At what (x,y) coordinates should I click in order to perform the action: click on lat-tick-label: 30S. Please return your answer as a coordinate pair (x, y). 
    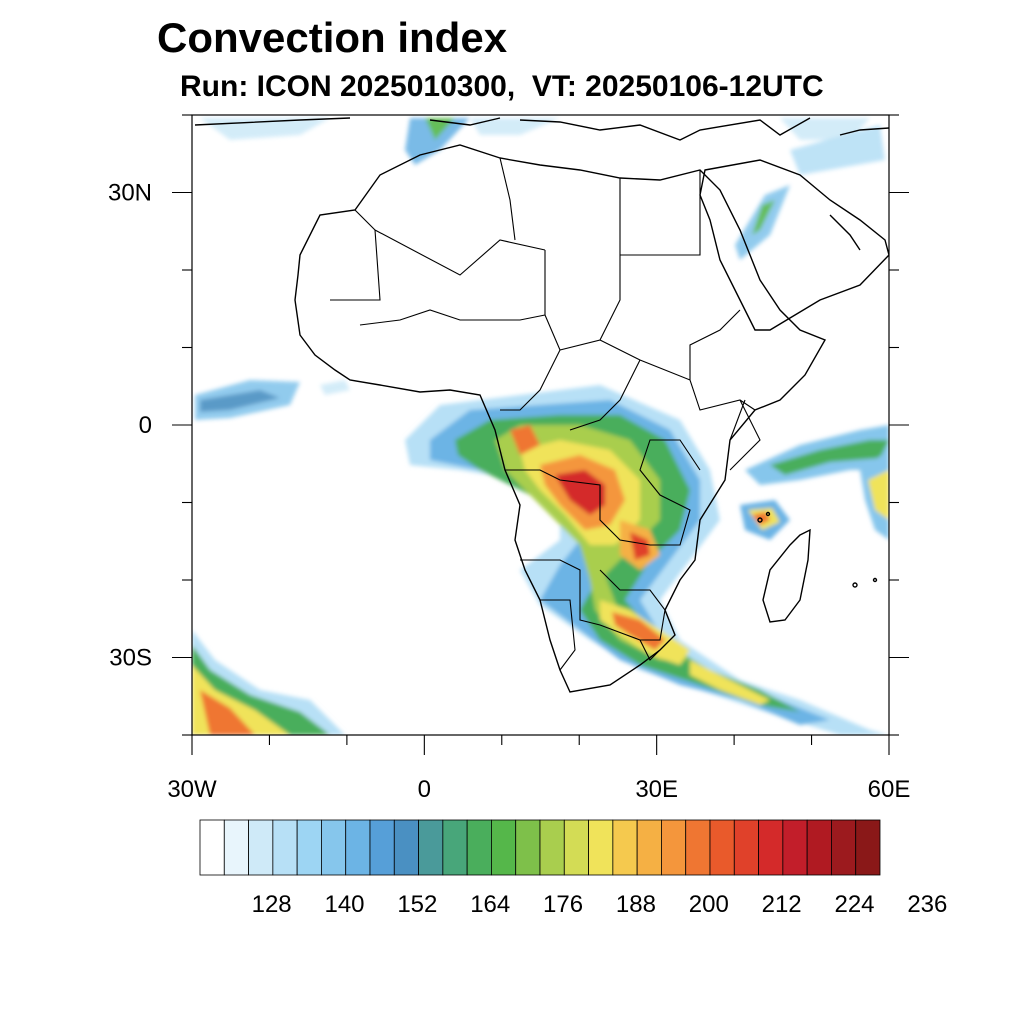
    Looking at the image, I should click on (130, 658).